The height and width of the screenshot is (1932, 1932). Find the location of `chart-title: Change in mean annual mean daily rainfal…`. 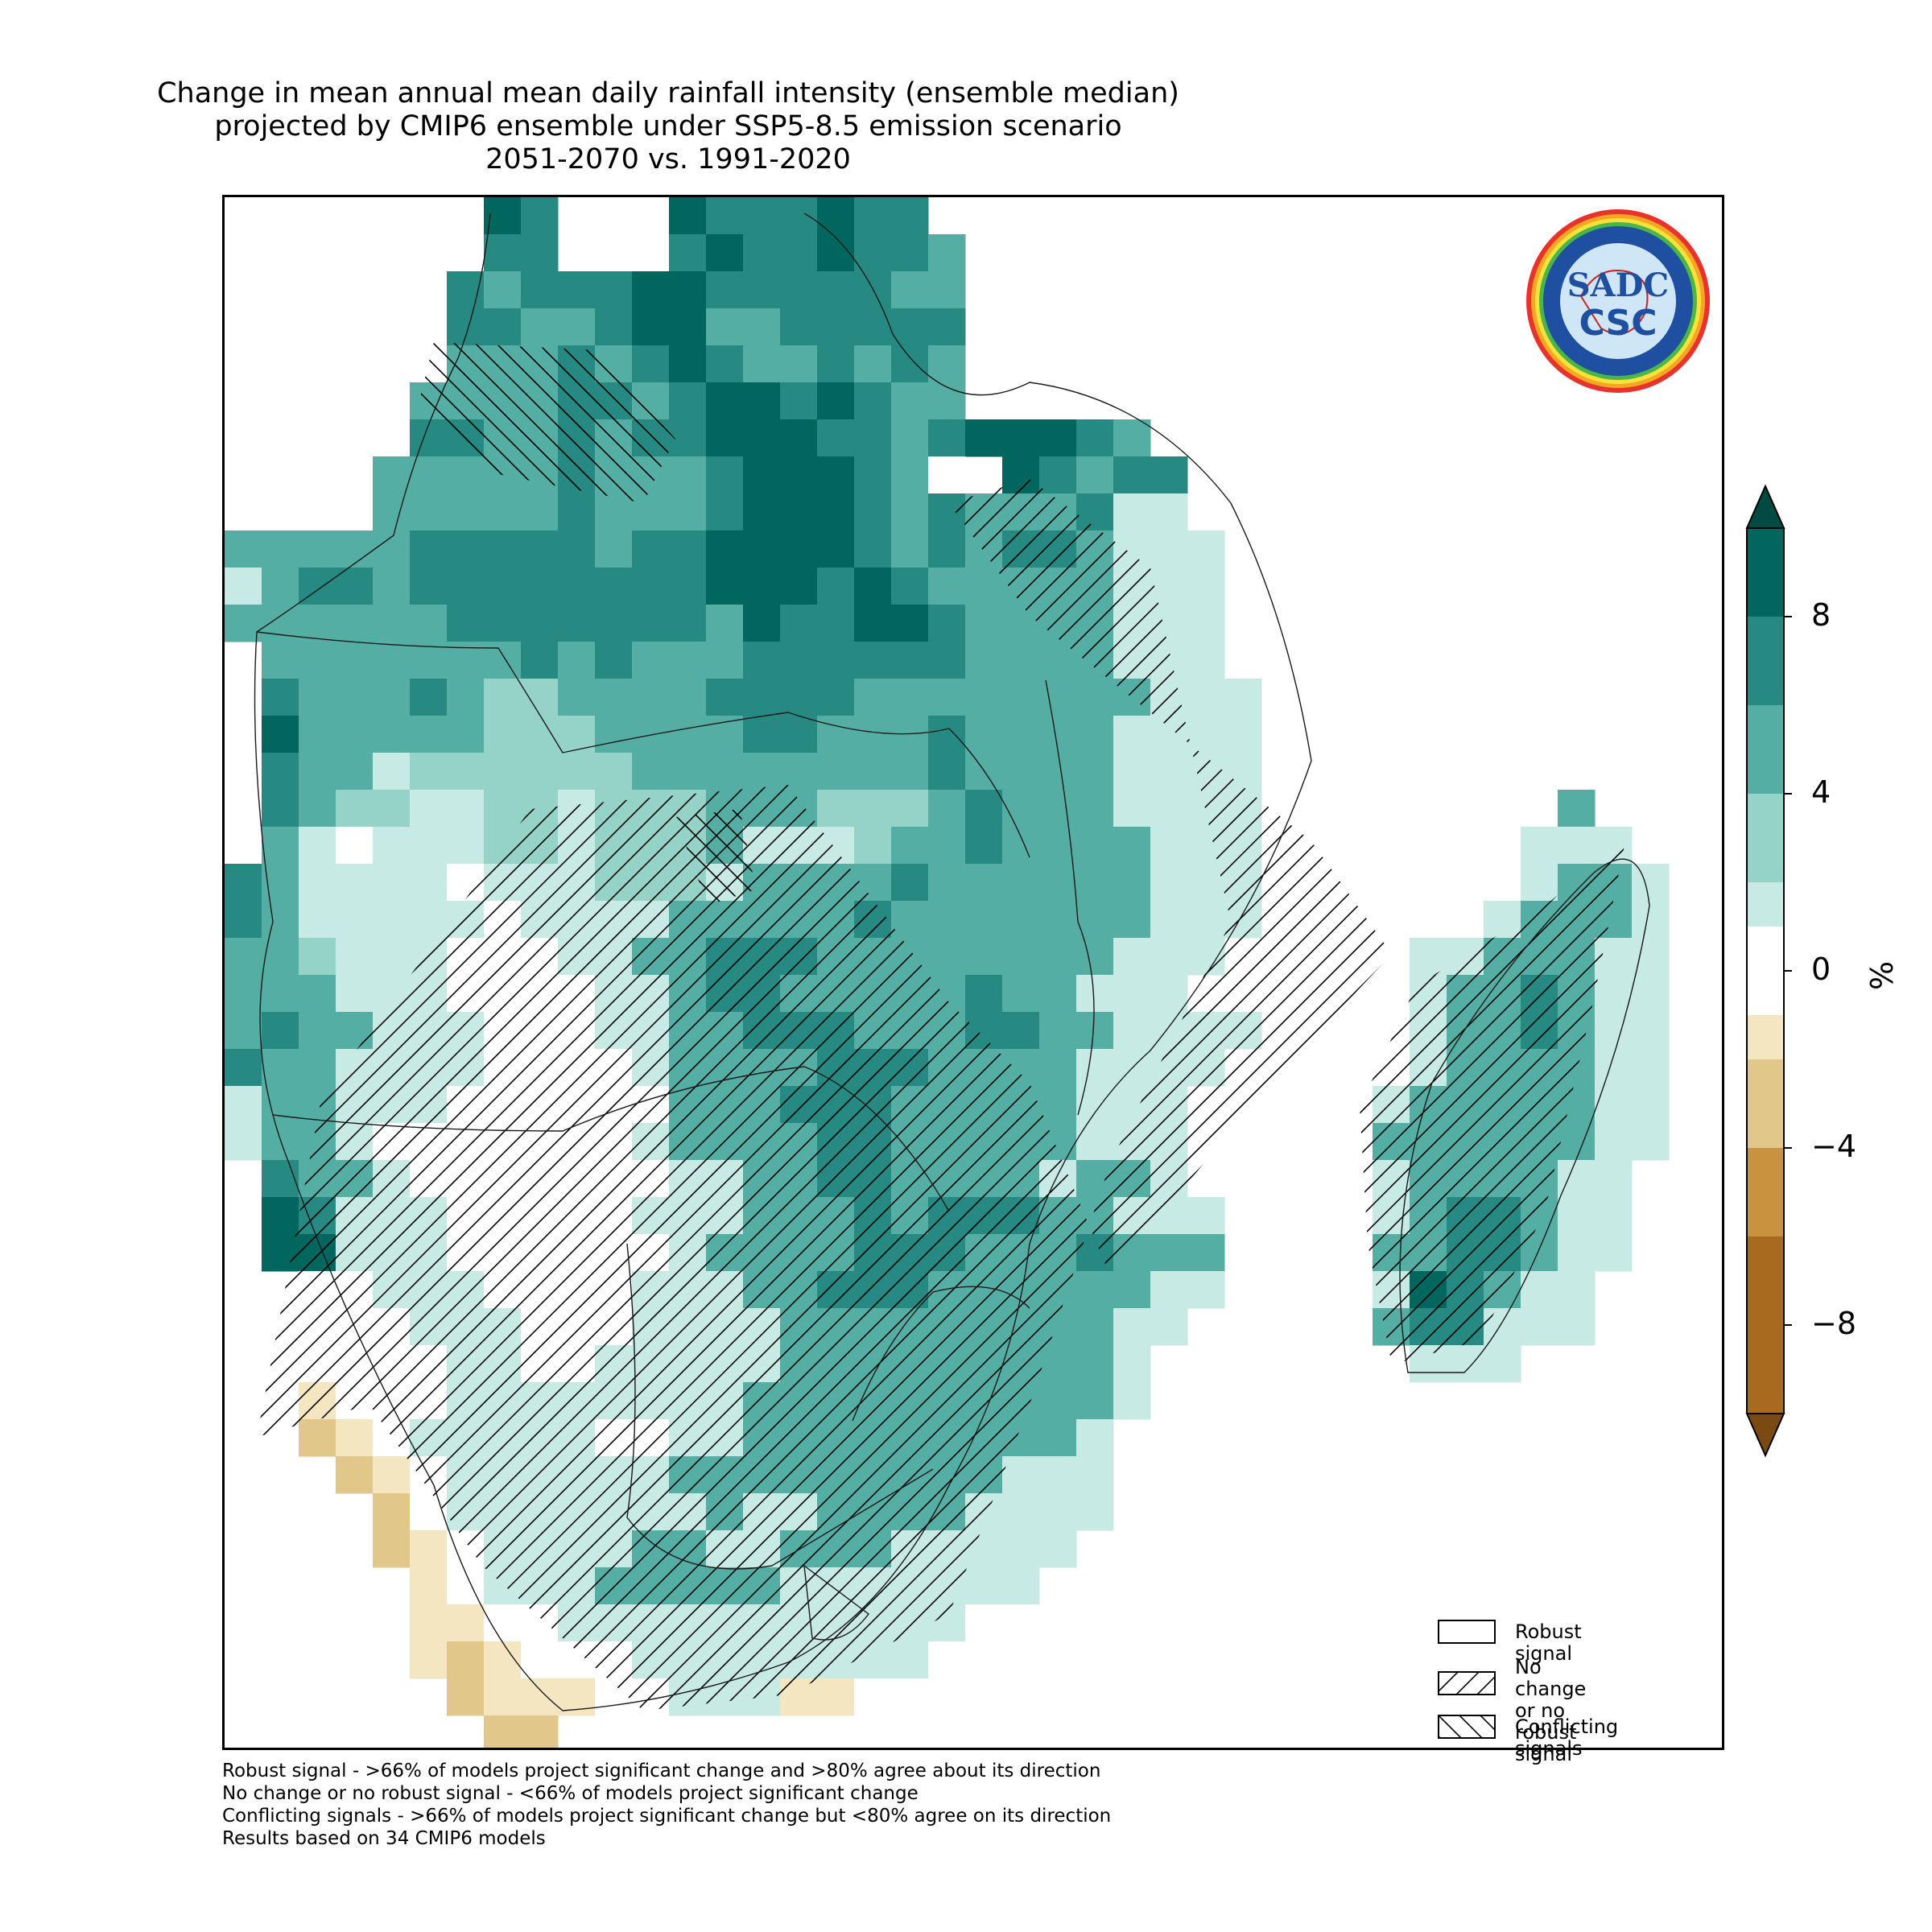

chart-title: Change in mean annual mean daily rainfal… is located at coordinates (668, 126).